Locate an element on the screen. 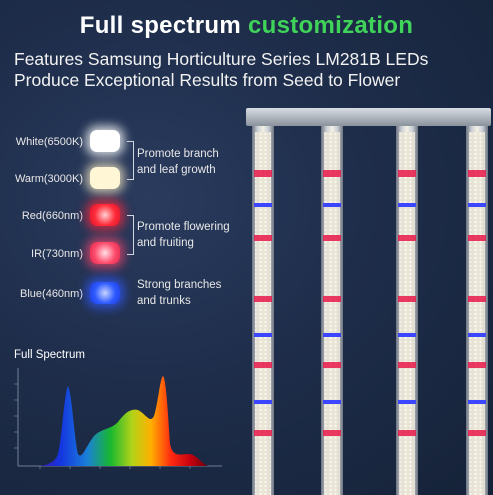 Image resolution: width=493 pixels, height=495 pixels. spectrum-title: Full Spectrum is located at coordinates (49, 355).